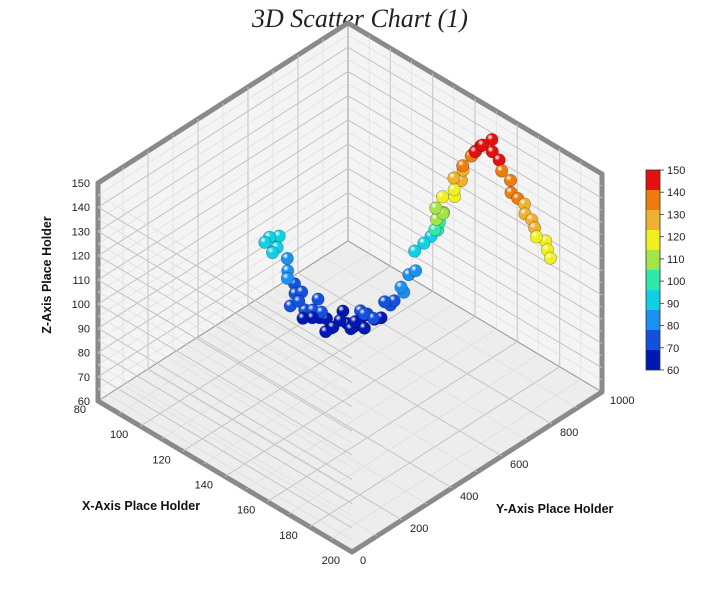  I want to click on colorbar: 60 70 80 90 100 110 120 130 140 150, so click(665, 271).